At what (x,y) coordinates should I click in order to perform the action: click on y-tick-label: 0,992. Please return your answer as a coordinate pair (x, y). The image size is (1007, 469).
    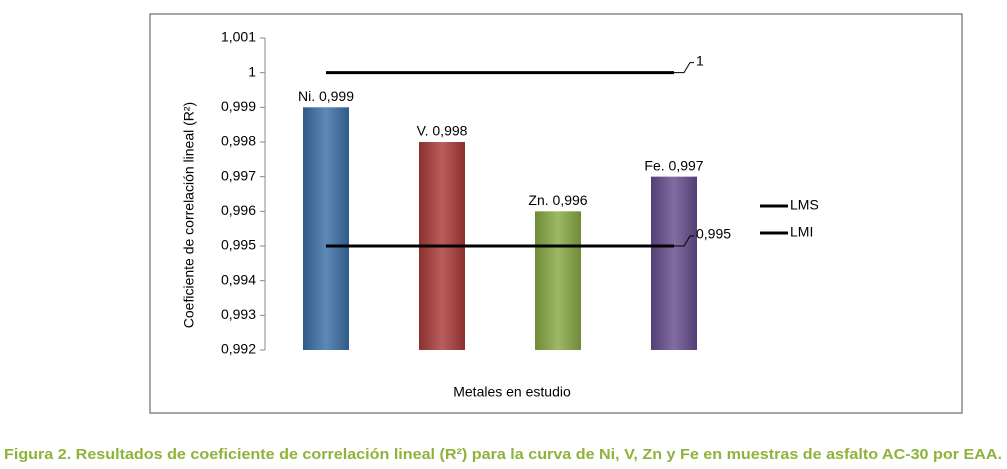
    Looking at the image, I should click on (238, 349).